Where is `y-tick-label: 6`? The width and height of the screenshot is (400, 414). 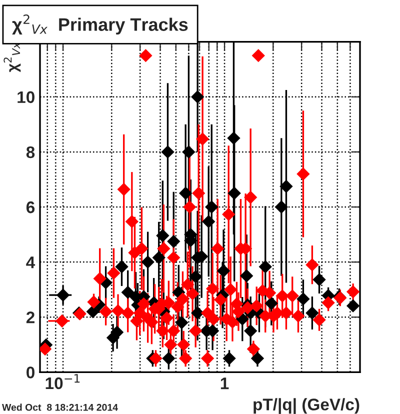 y-tick-label: 6 is located at coordinates (30, 207).